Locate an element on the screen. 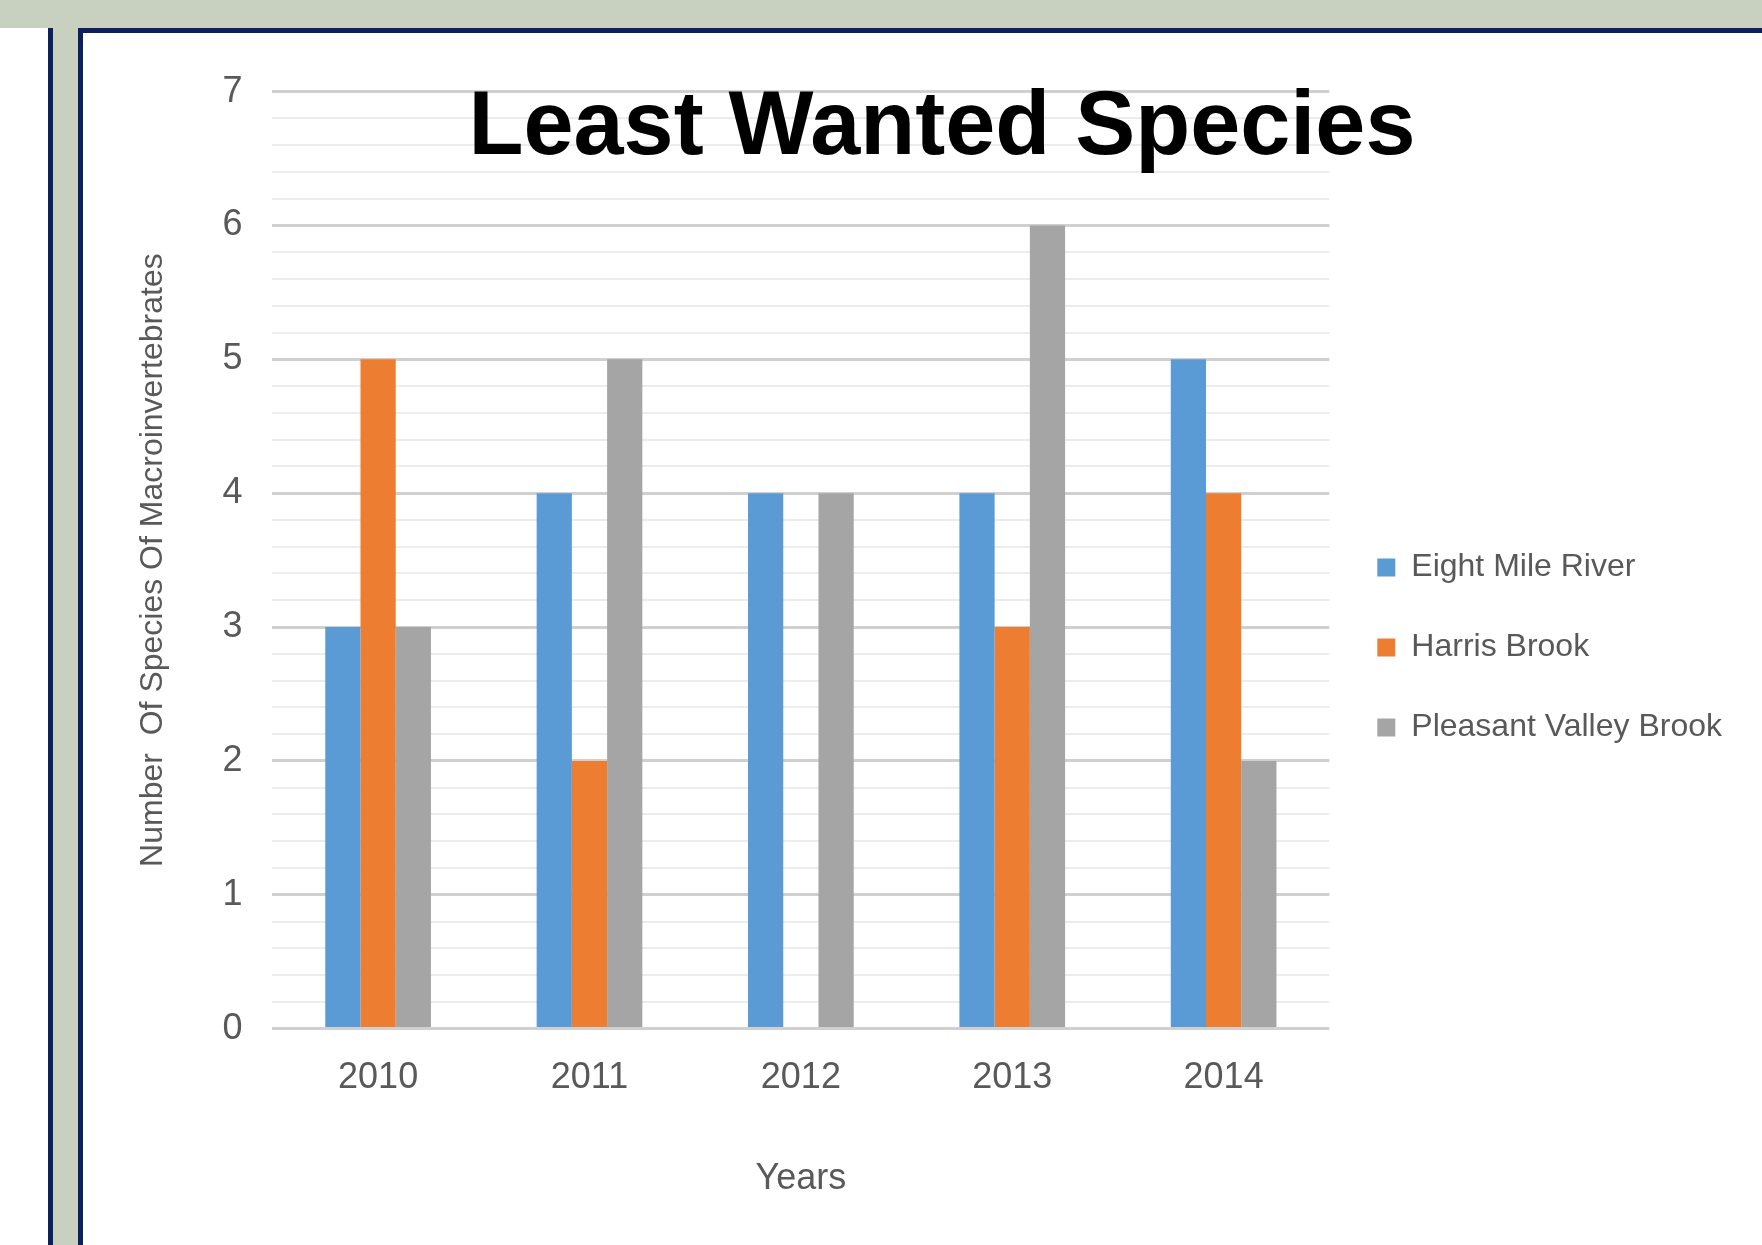 This screenshot has width=1762, height=1245. y-tick-label: 6 is located at coordinates (232, 223).